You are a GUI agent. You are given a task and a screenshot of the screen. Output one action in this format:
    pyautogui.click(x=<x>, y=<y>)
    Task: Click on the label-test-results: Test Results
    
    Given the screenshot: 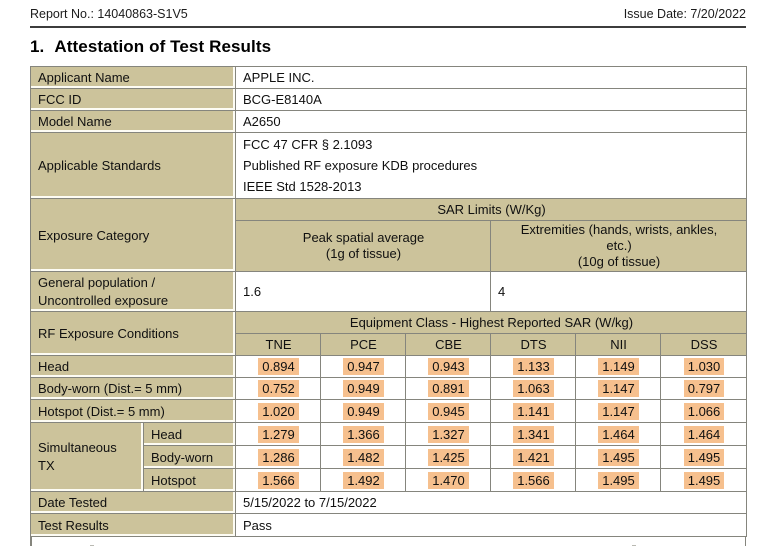 What is the action you would take?
    pyautogui.click(x=133, y=525)
    